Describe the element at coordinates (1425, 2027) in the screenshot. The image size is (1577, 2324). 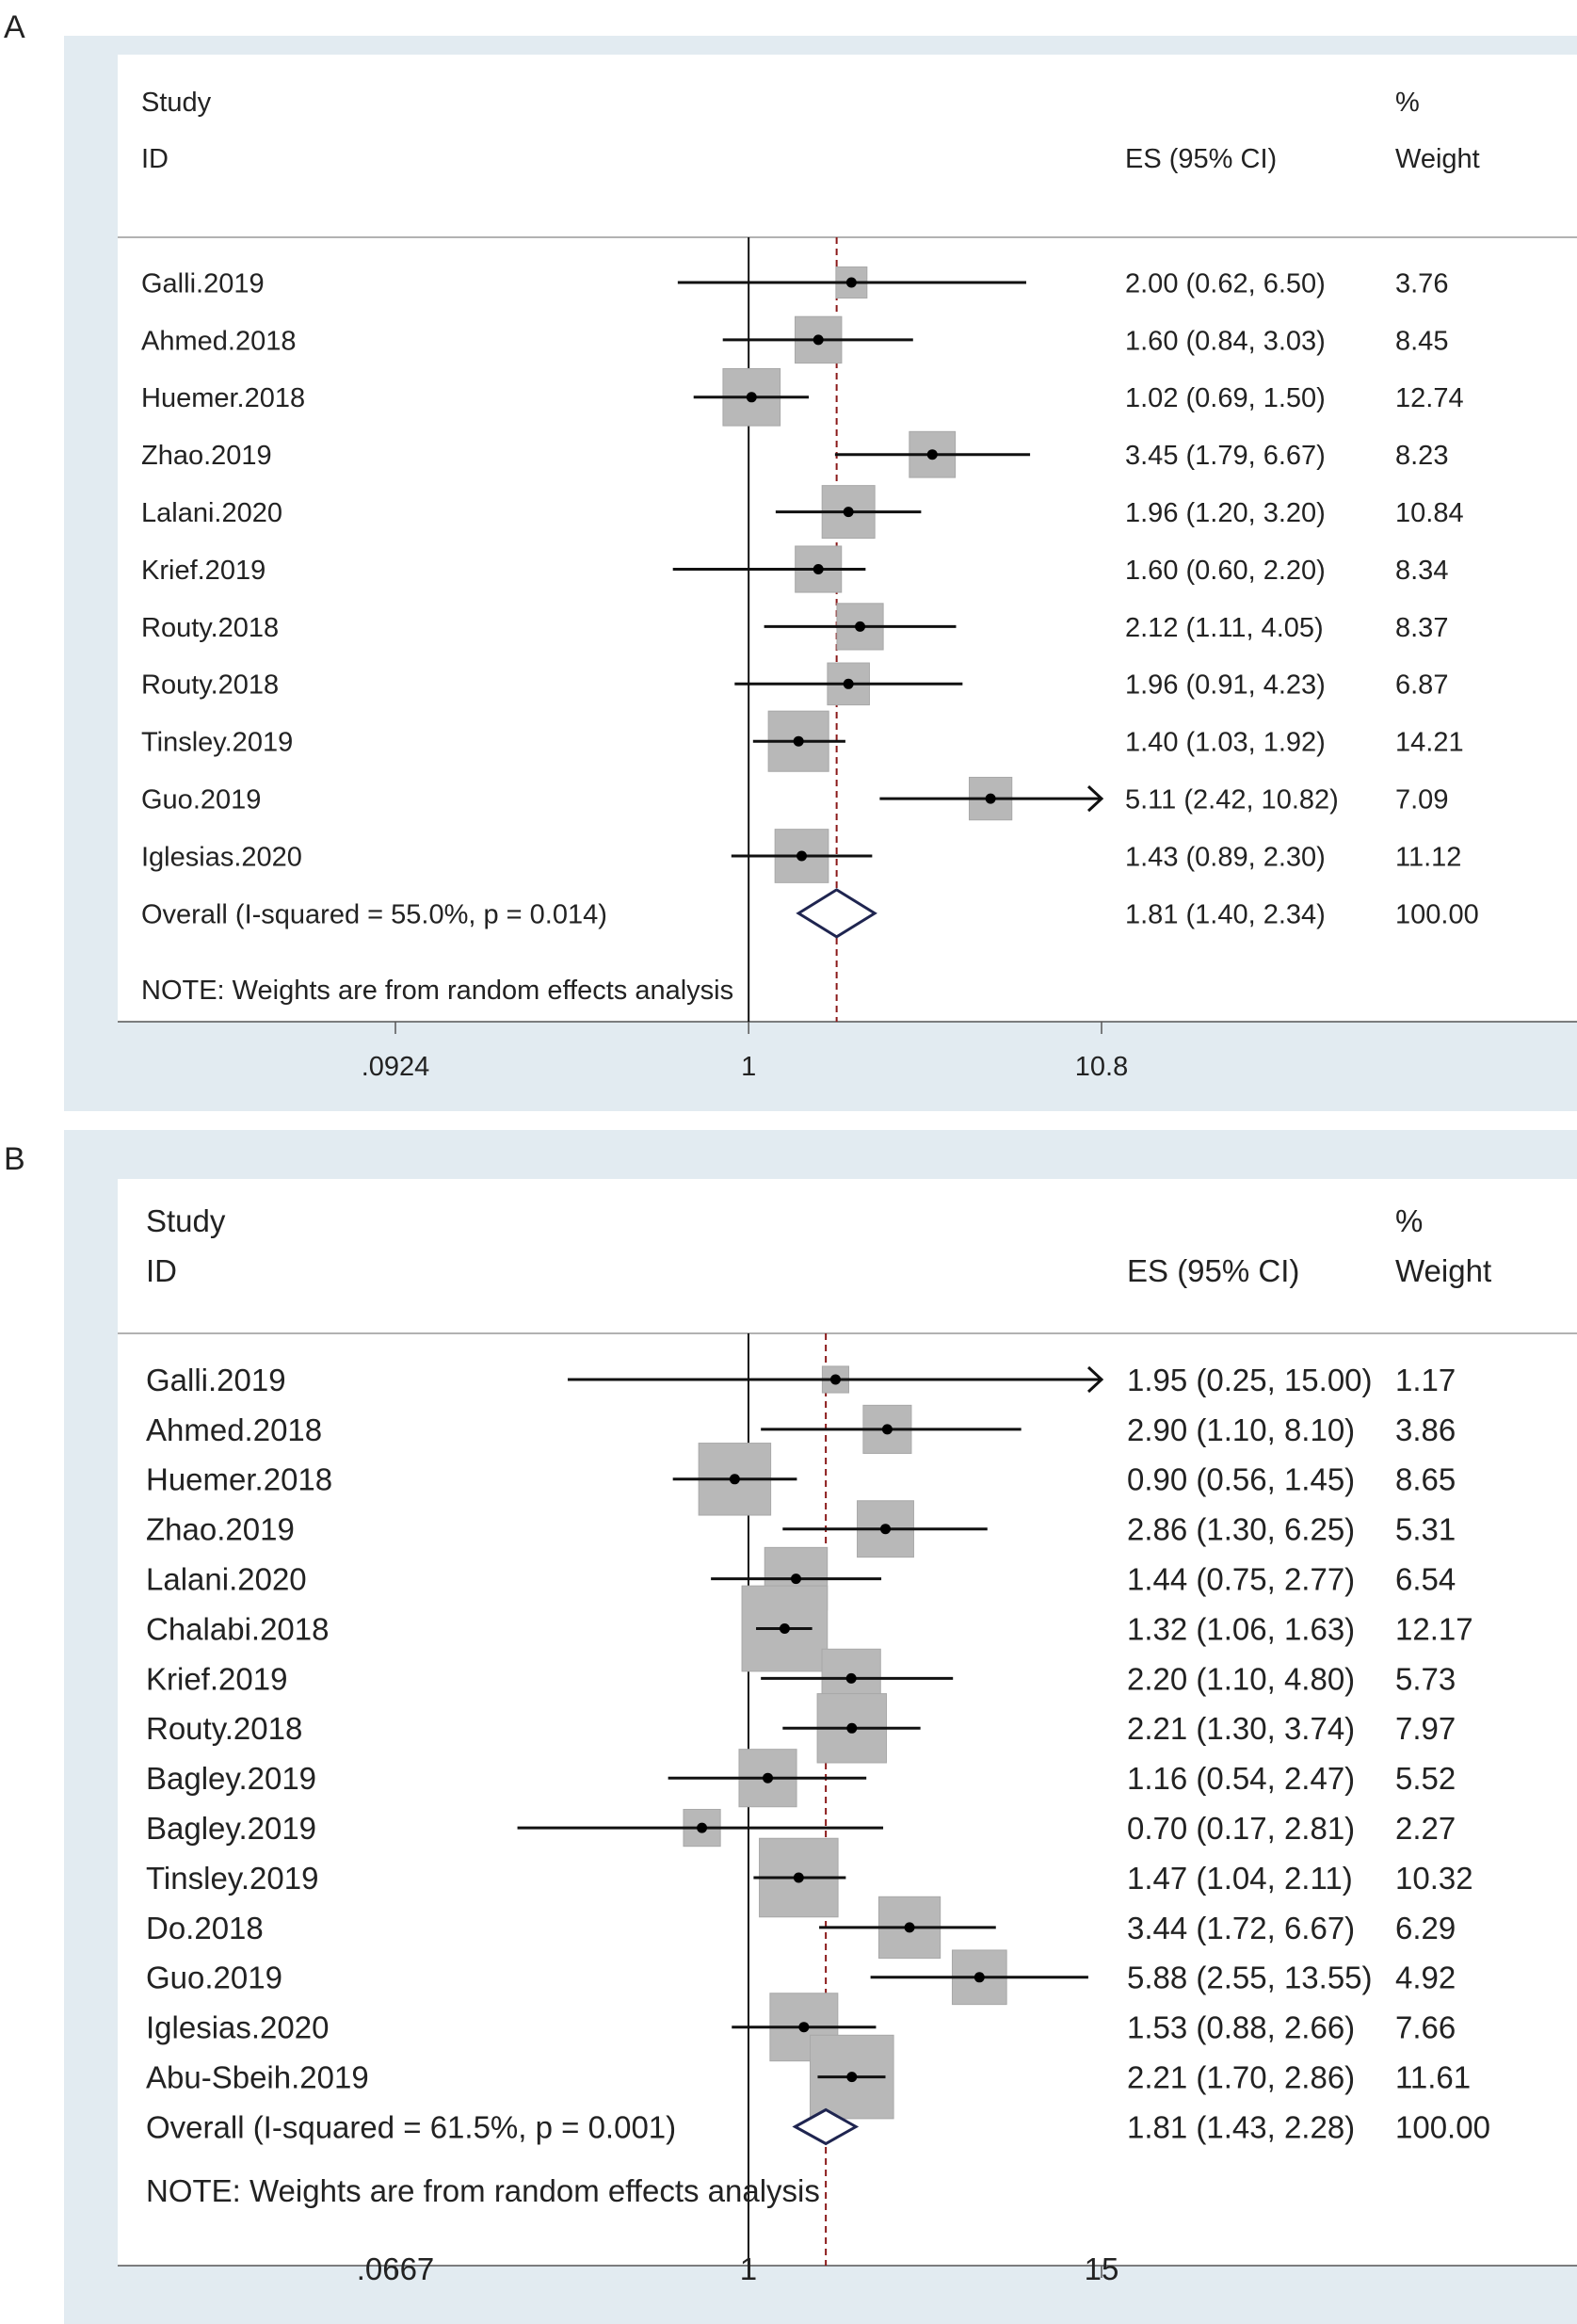
I see `study-weight: 7.66` at that location.